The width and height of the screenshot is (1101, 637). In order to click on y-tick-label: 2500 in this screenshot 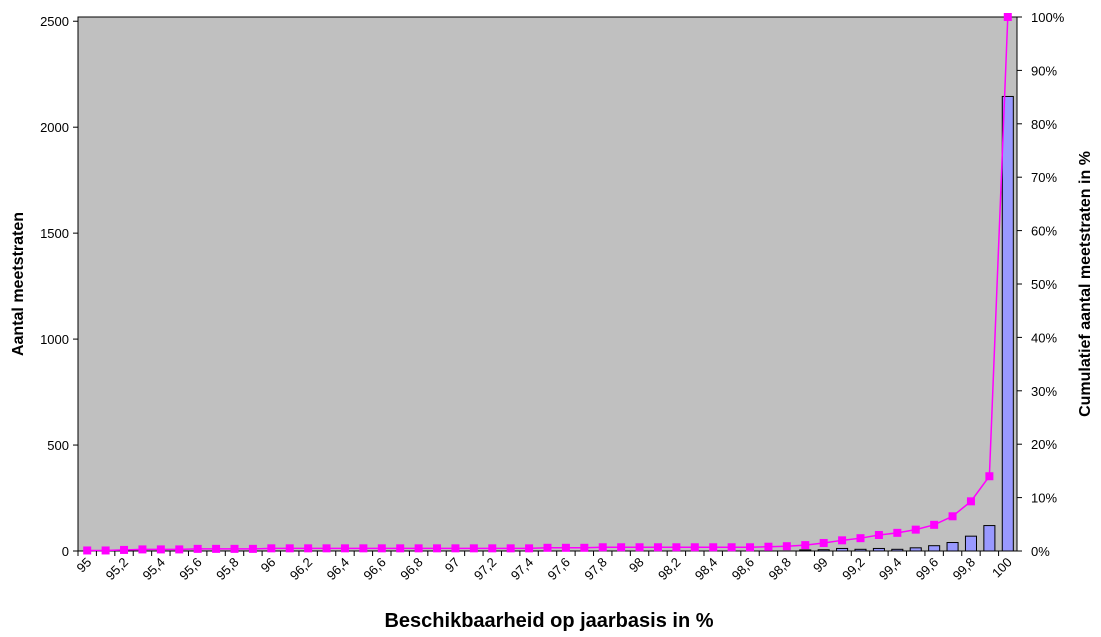, I will do `click(54, 21)`.